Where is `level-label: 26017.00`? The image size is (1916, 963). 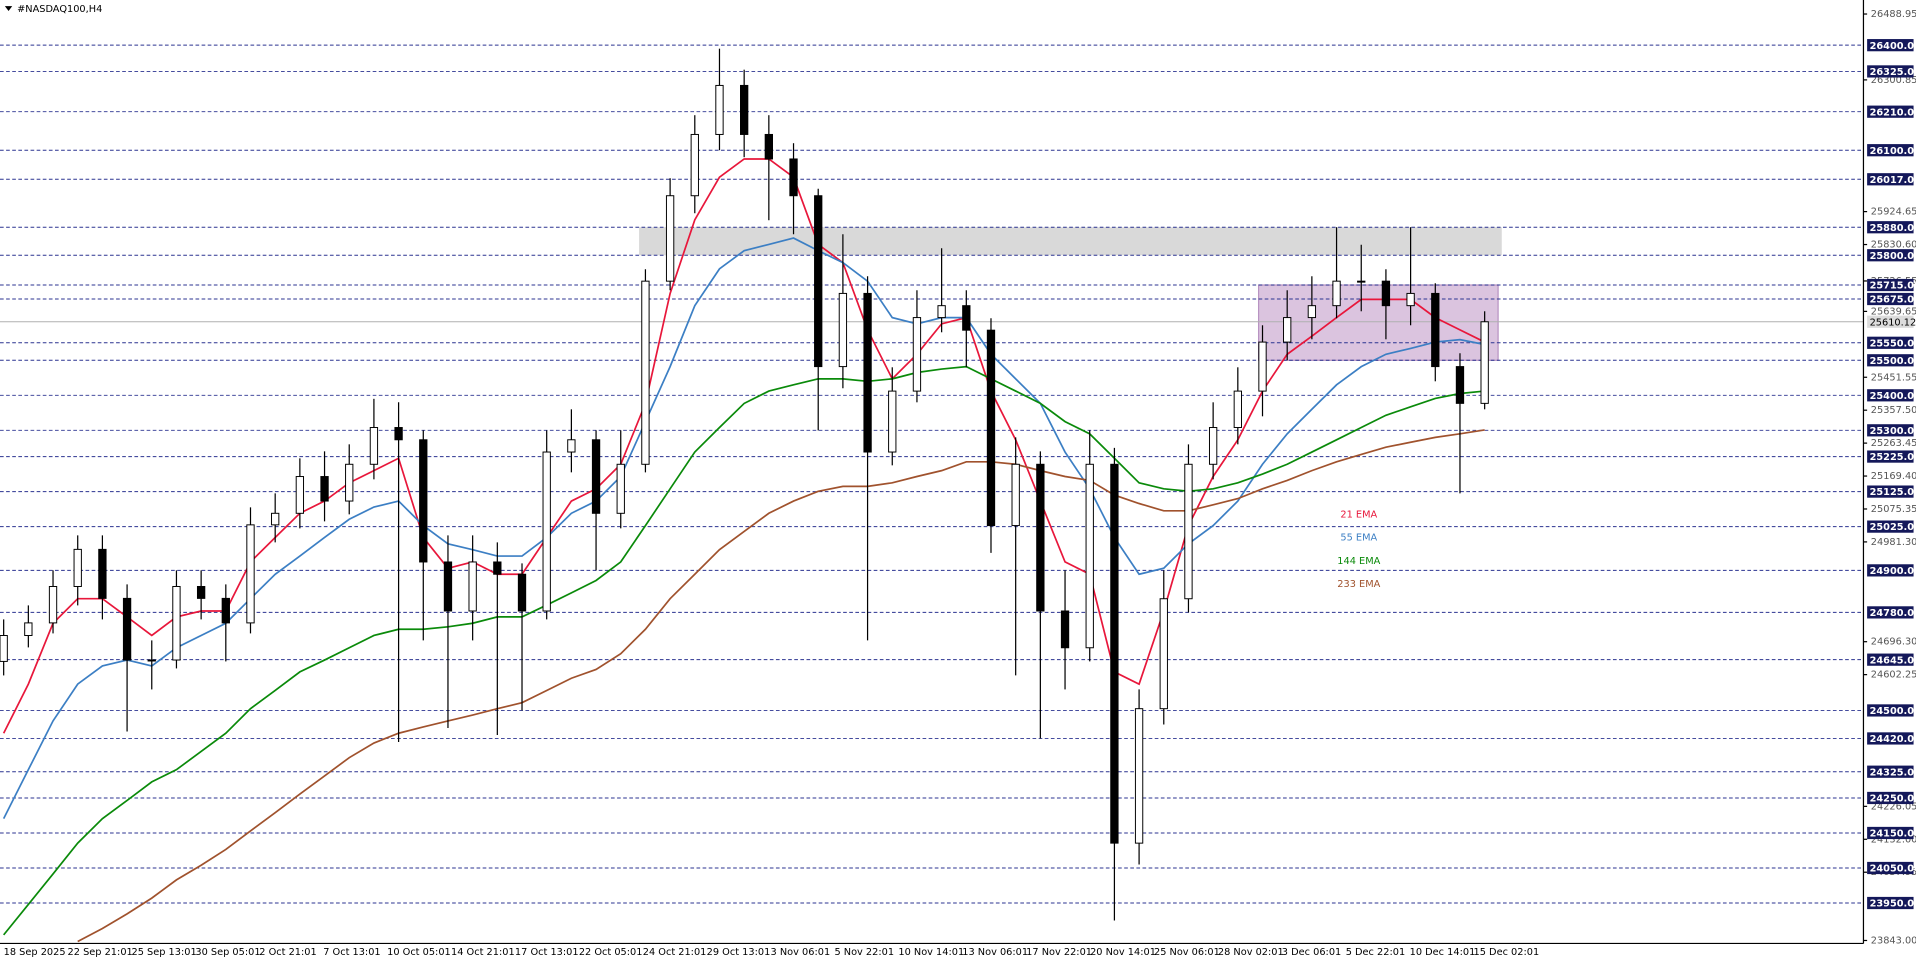
level-label: 26017.00 is located at coordinates (1893, 180).